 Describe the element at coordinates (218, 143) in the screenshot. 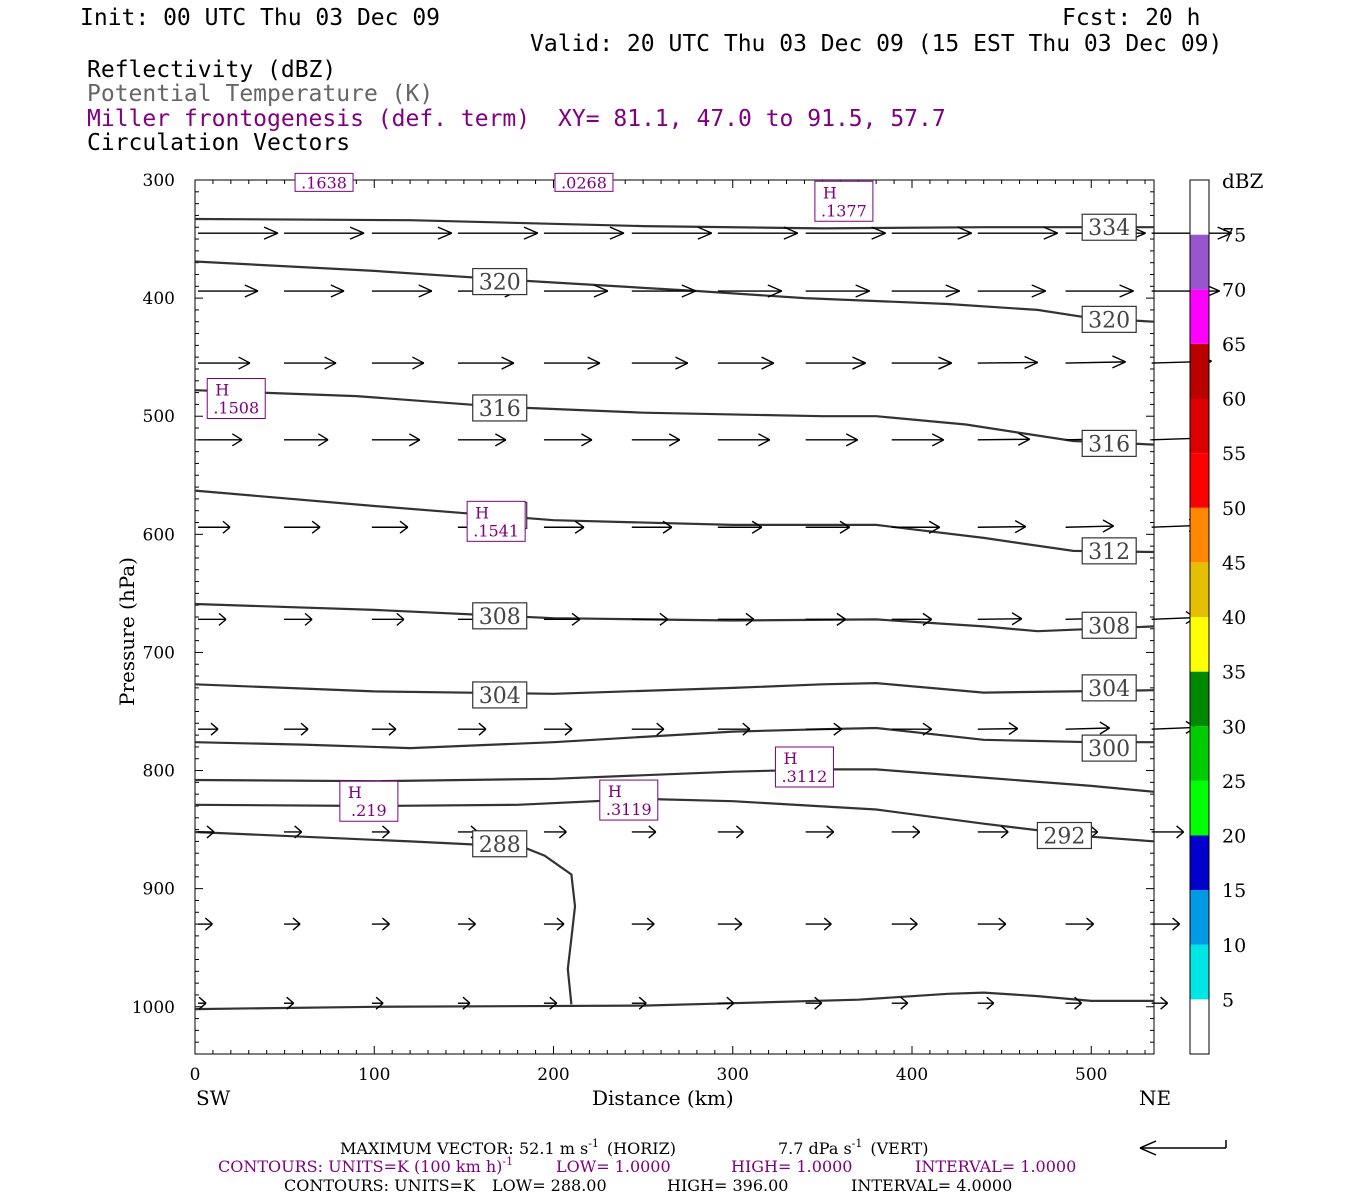

I see `field-circulation-vectors: Circulation Vectors` at that location.